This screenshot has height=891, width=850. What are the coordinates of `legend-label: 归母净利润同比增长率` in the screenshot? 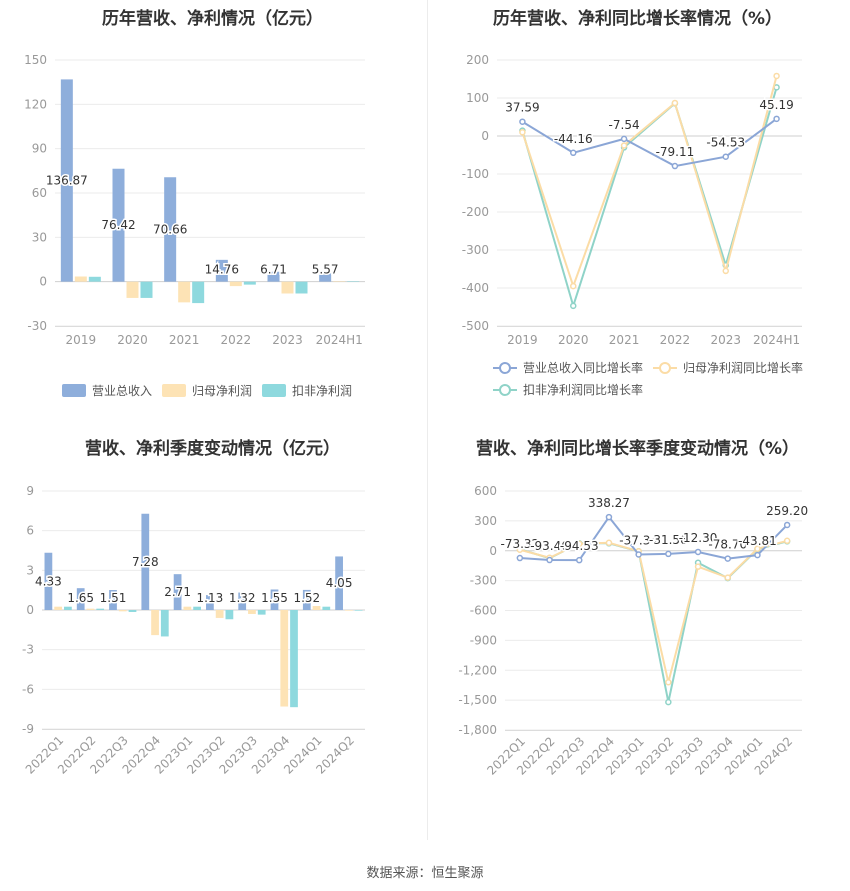 It's located at (743, 367).